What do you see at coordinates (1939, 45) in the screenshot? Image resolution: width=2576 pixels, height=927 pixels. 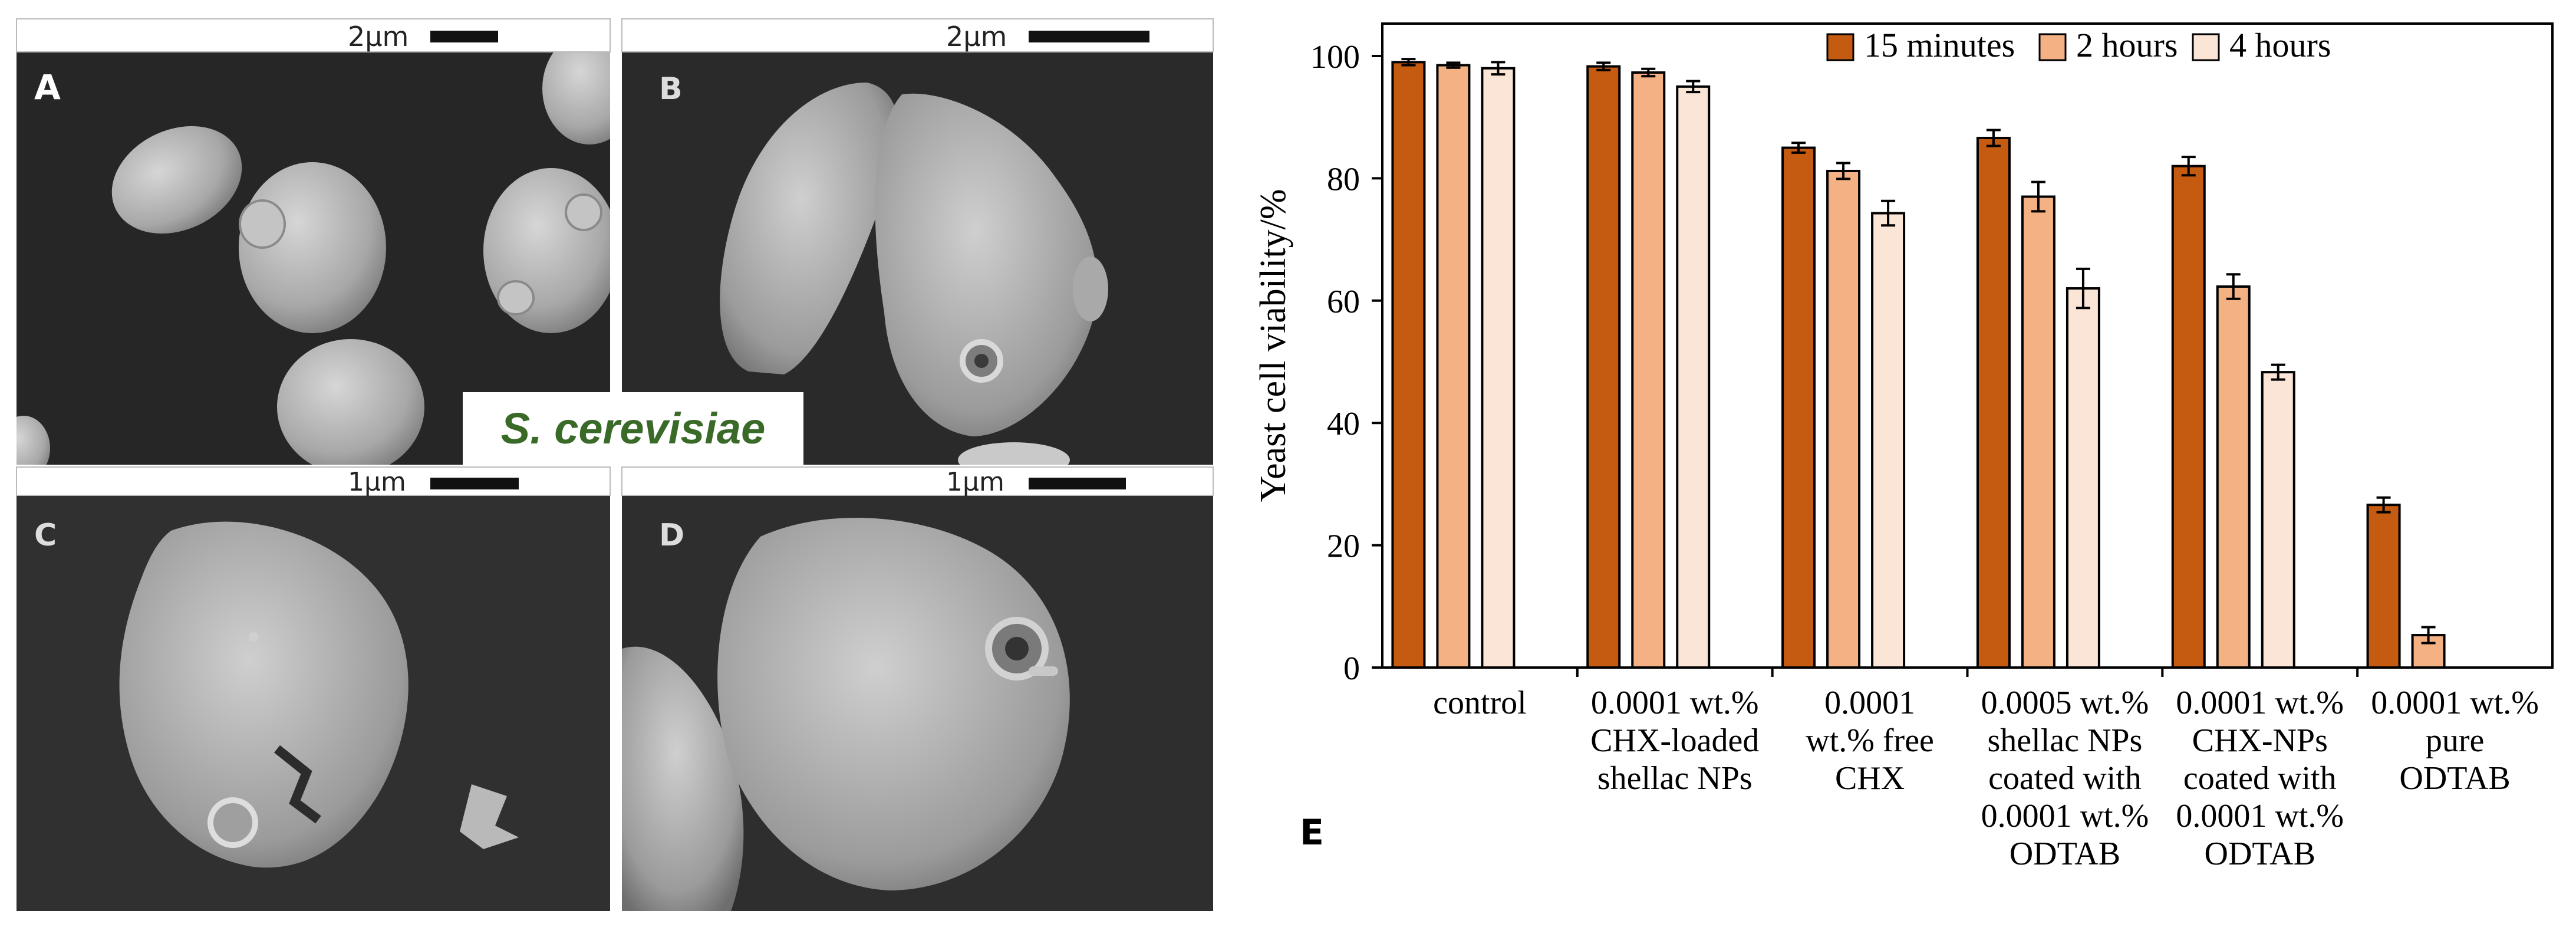 I see `legend-label: 15 minutes` at bounding box center [1939, 45].